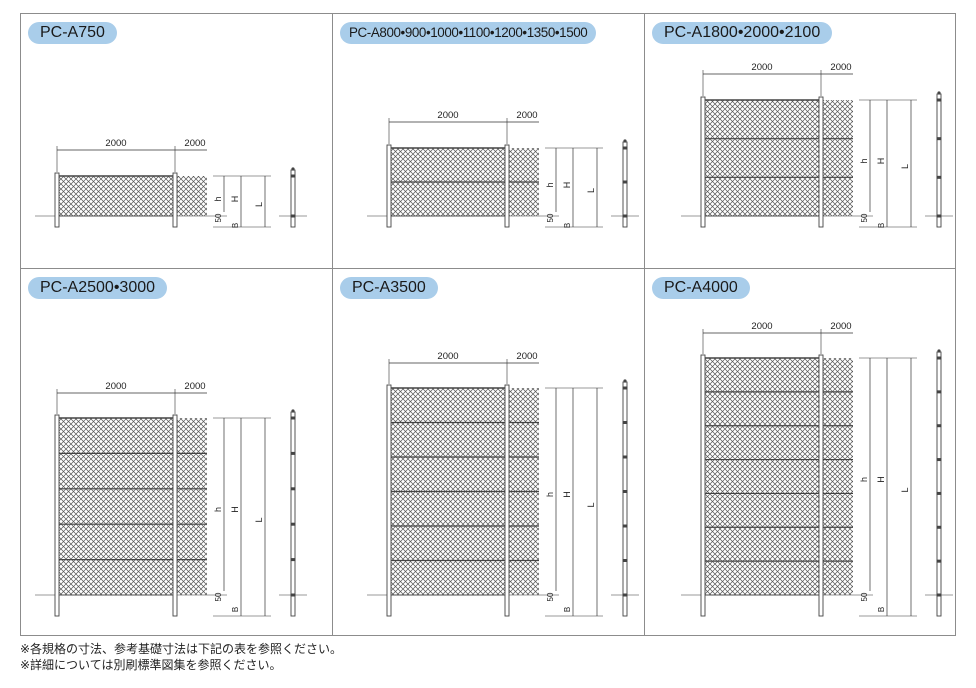 The image size is (976, 688). Describe the element at coordinates (468, 33) in the screenshot. I see `model-label: PC-A800•900•1000•1100•1200•1350•1500` at that location.